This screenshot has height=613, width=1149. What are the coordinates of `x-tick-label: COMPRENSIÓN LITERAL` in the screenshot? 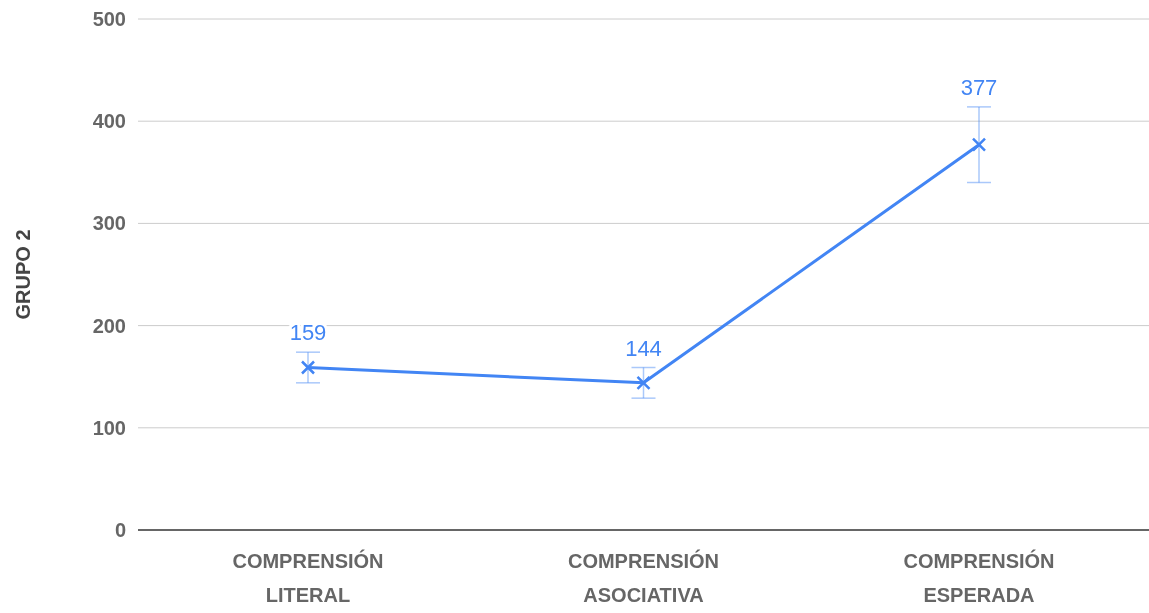 It's located at (308, 577).